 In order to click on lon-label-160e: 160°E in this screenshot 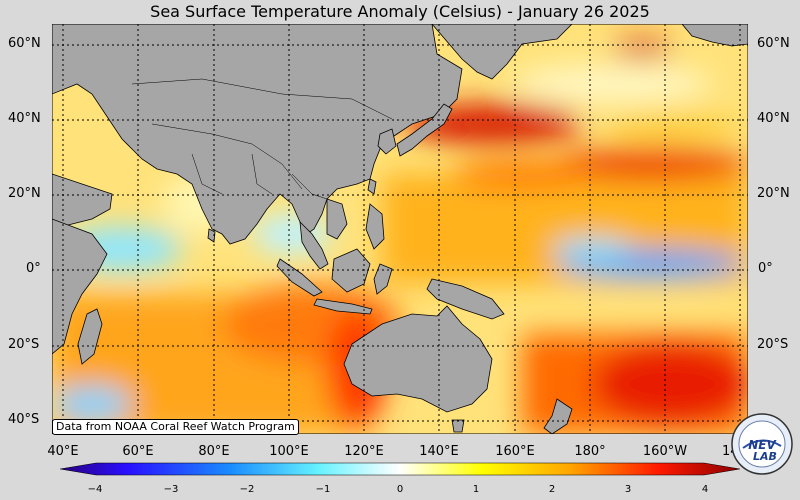, I will do `click(515, 451)`.